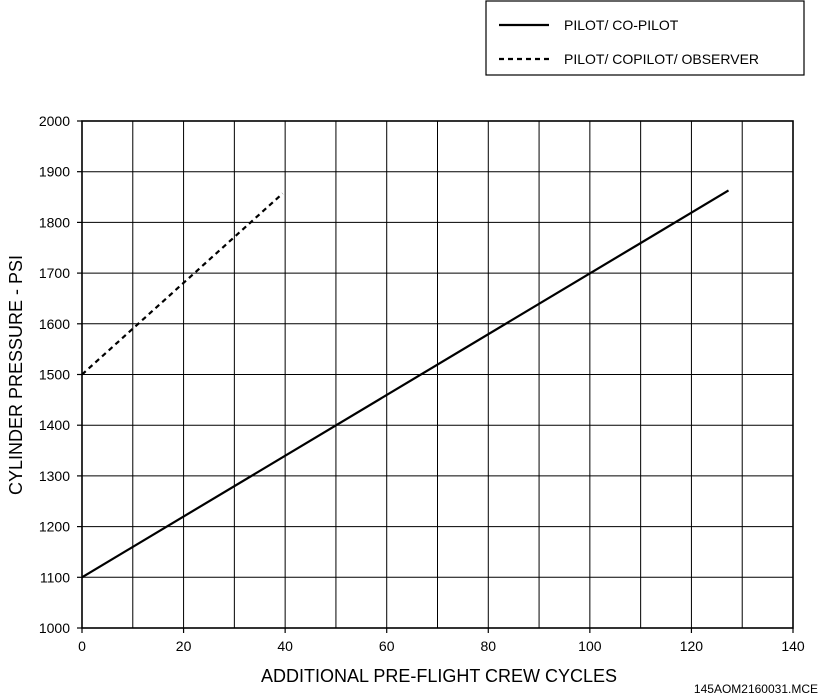 The image size is (829, 699). I want to click on x-tick-label: 0, so click(82, 646).